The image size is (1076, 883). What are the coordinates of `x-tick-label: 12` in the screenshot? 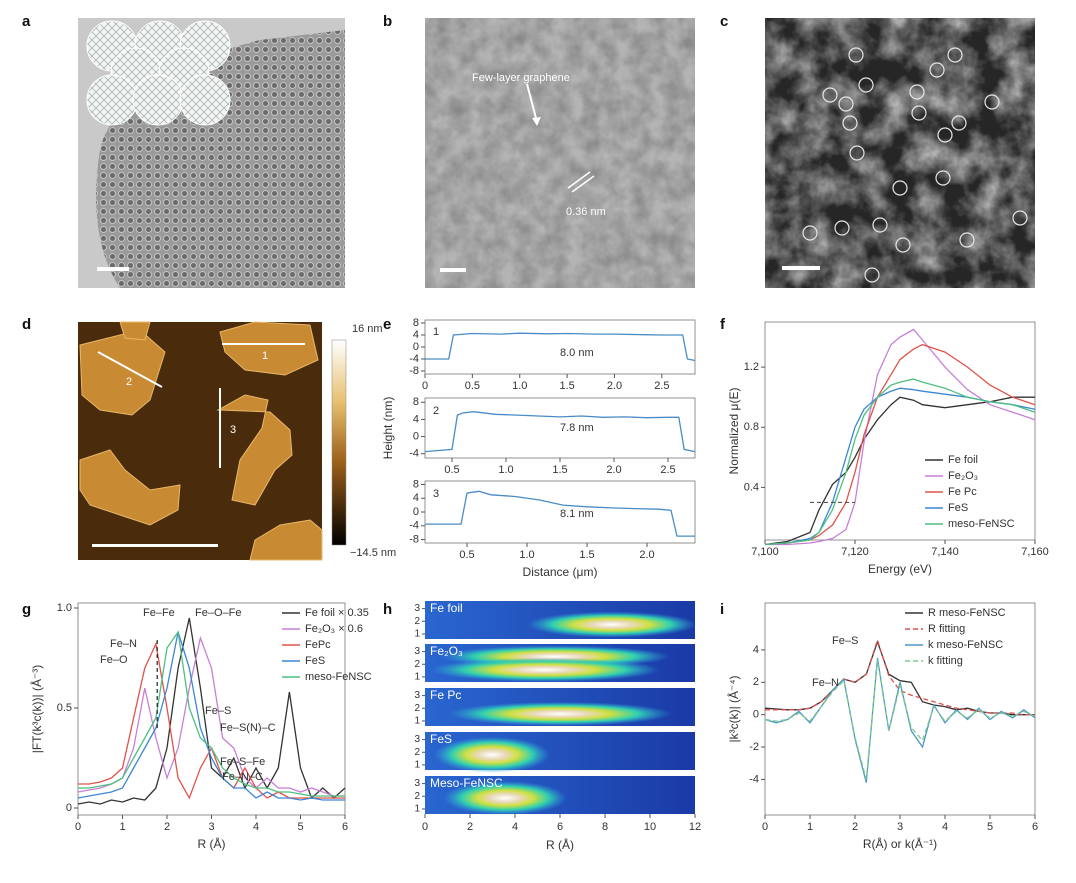 It's located at (695, 827).